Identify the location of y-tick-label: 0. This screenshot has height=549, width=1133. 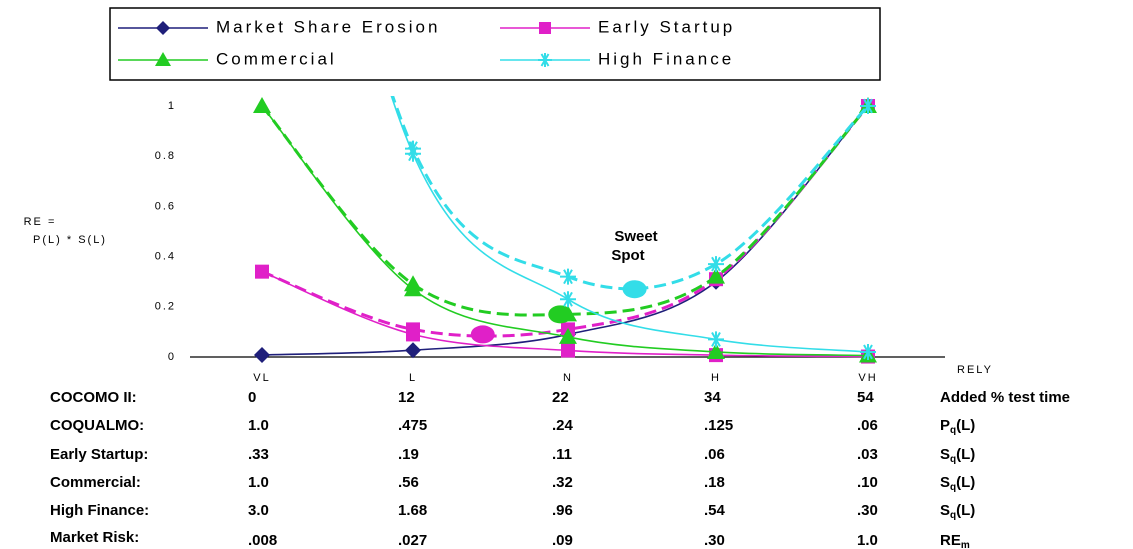
(172, 357).